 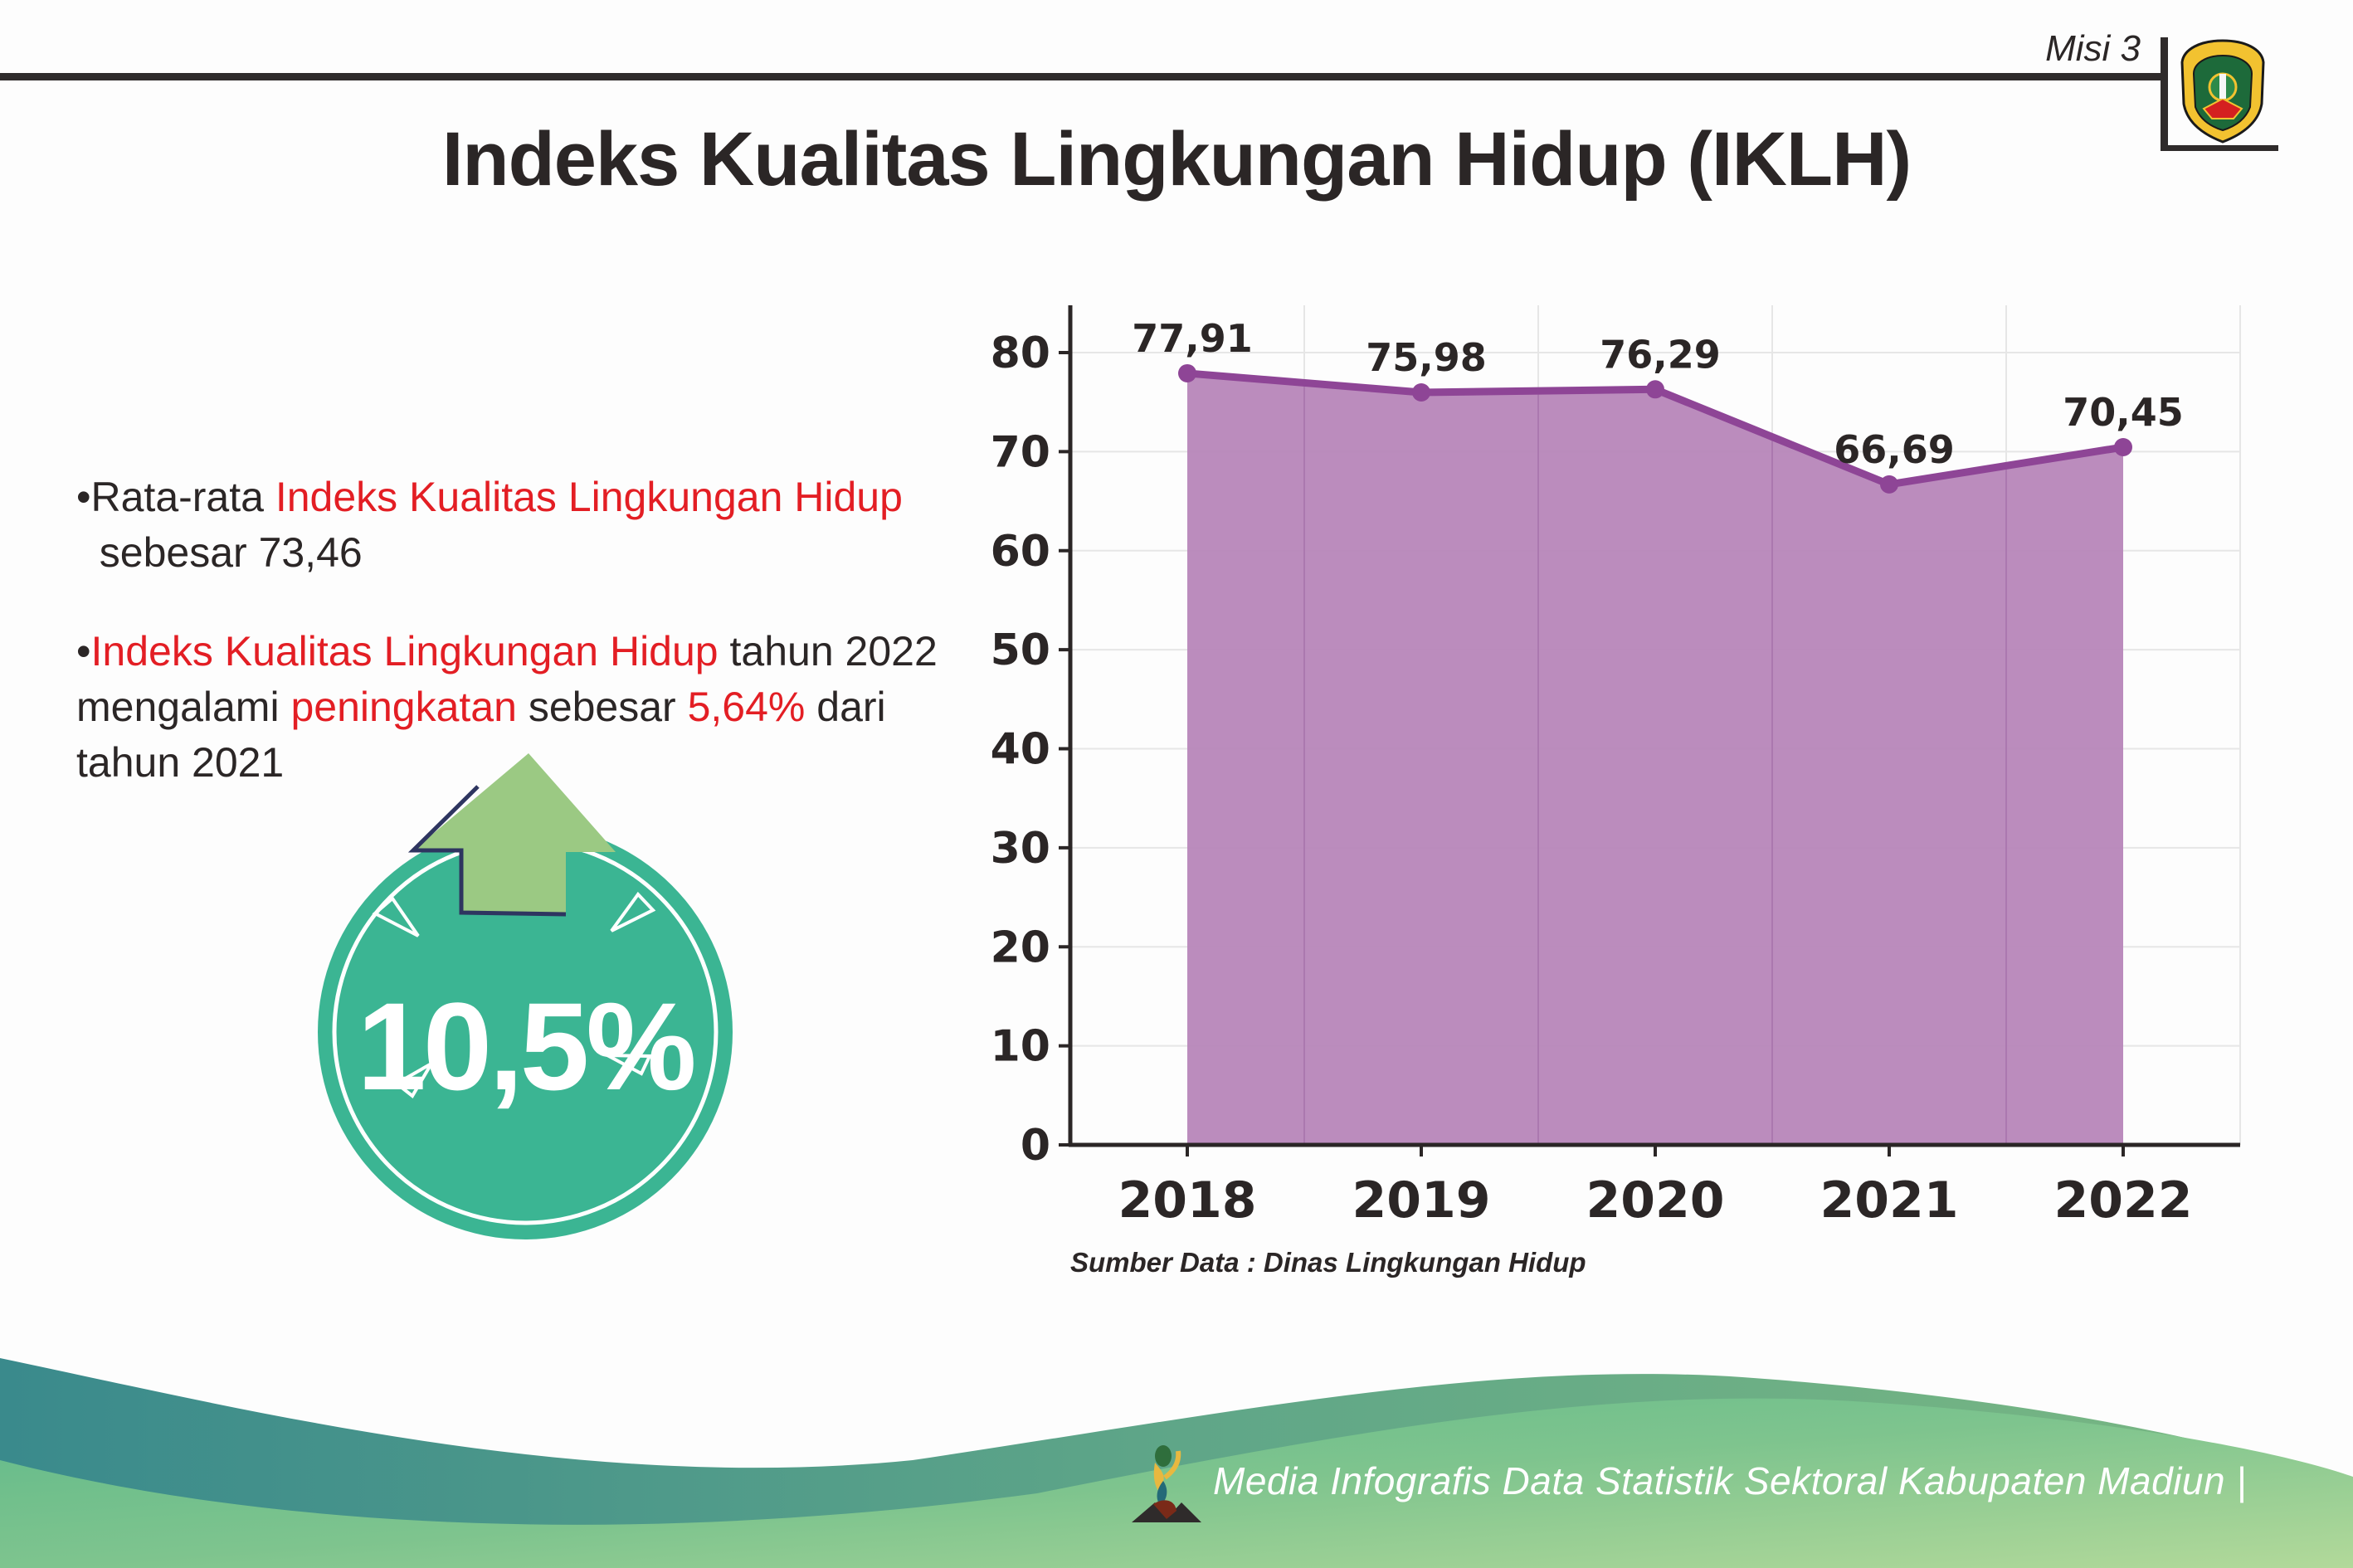 What do you see at coordinates (1426, 357) in the screenshot?
I see `data-label: 75,98` at bounding box center [1426, 357].